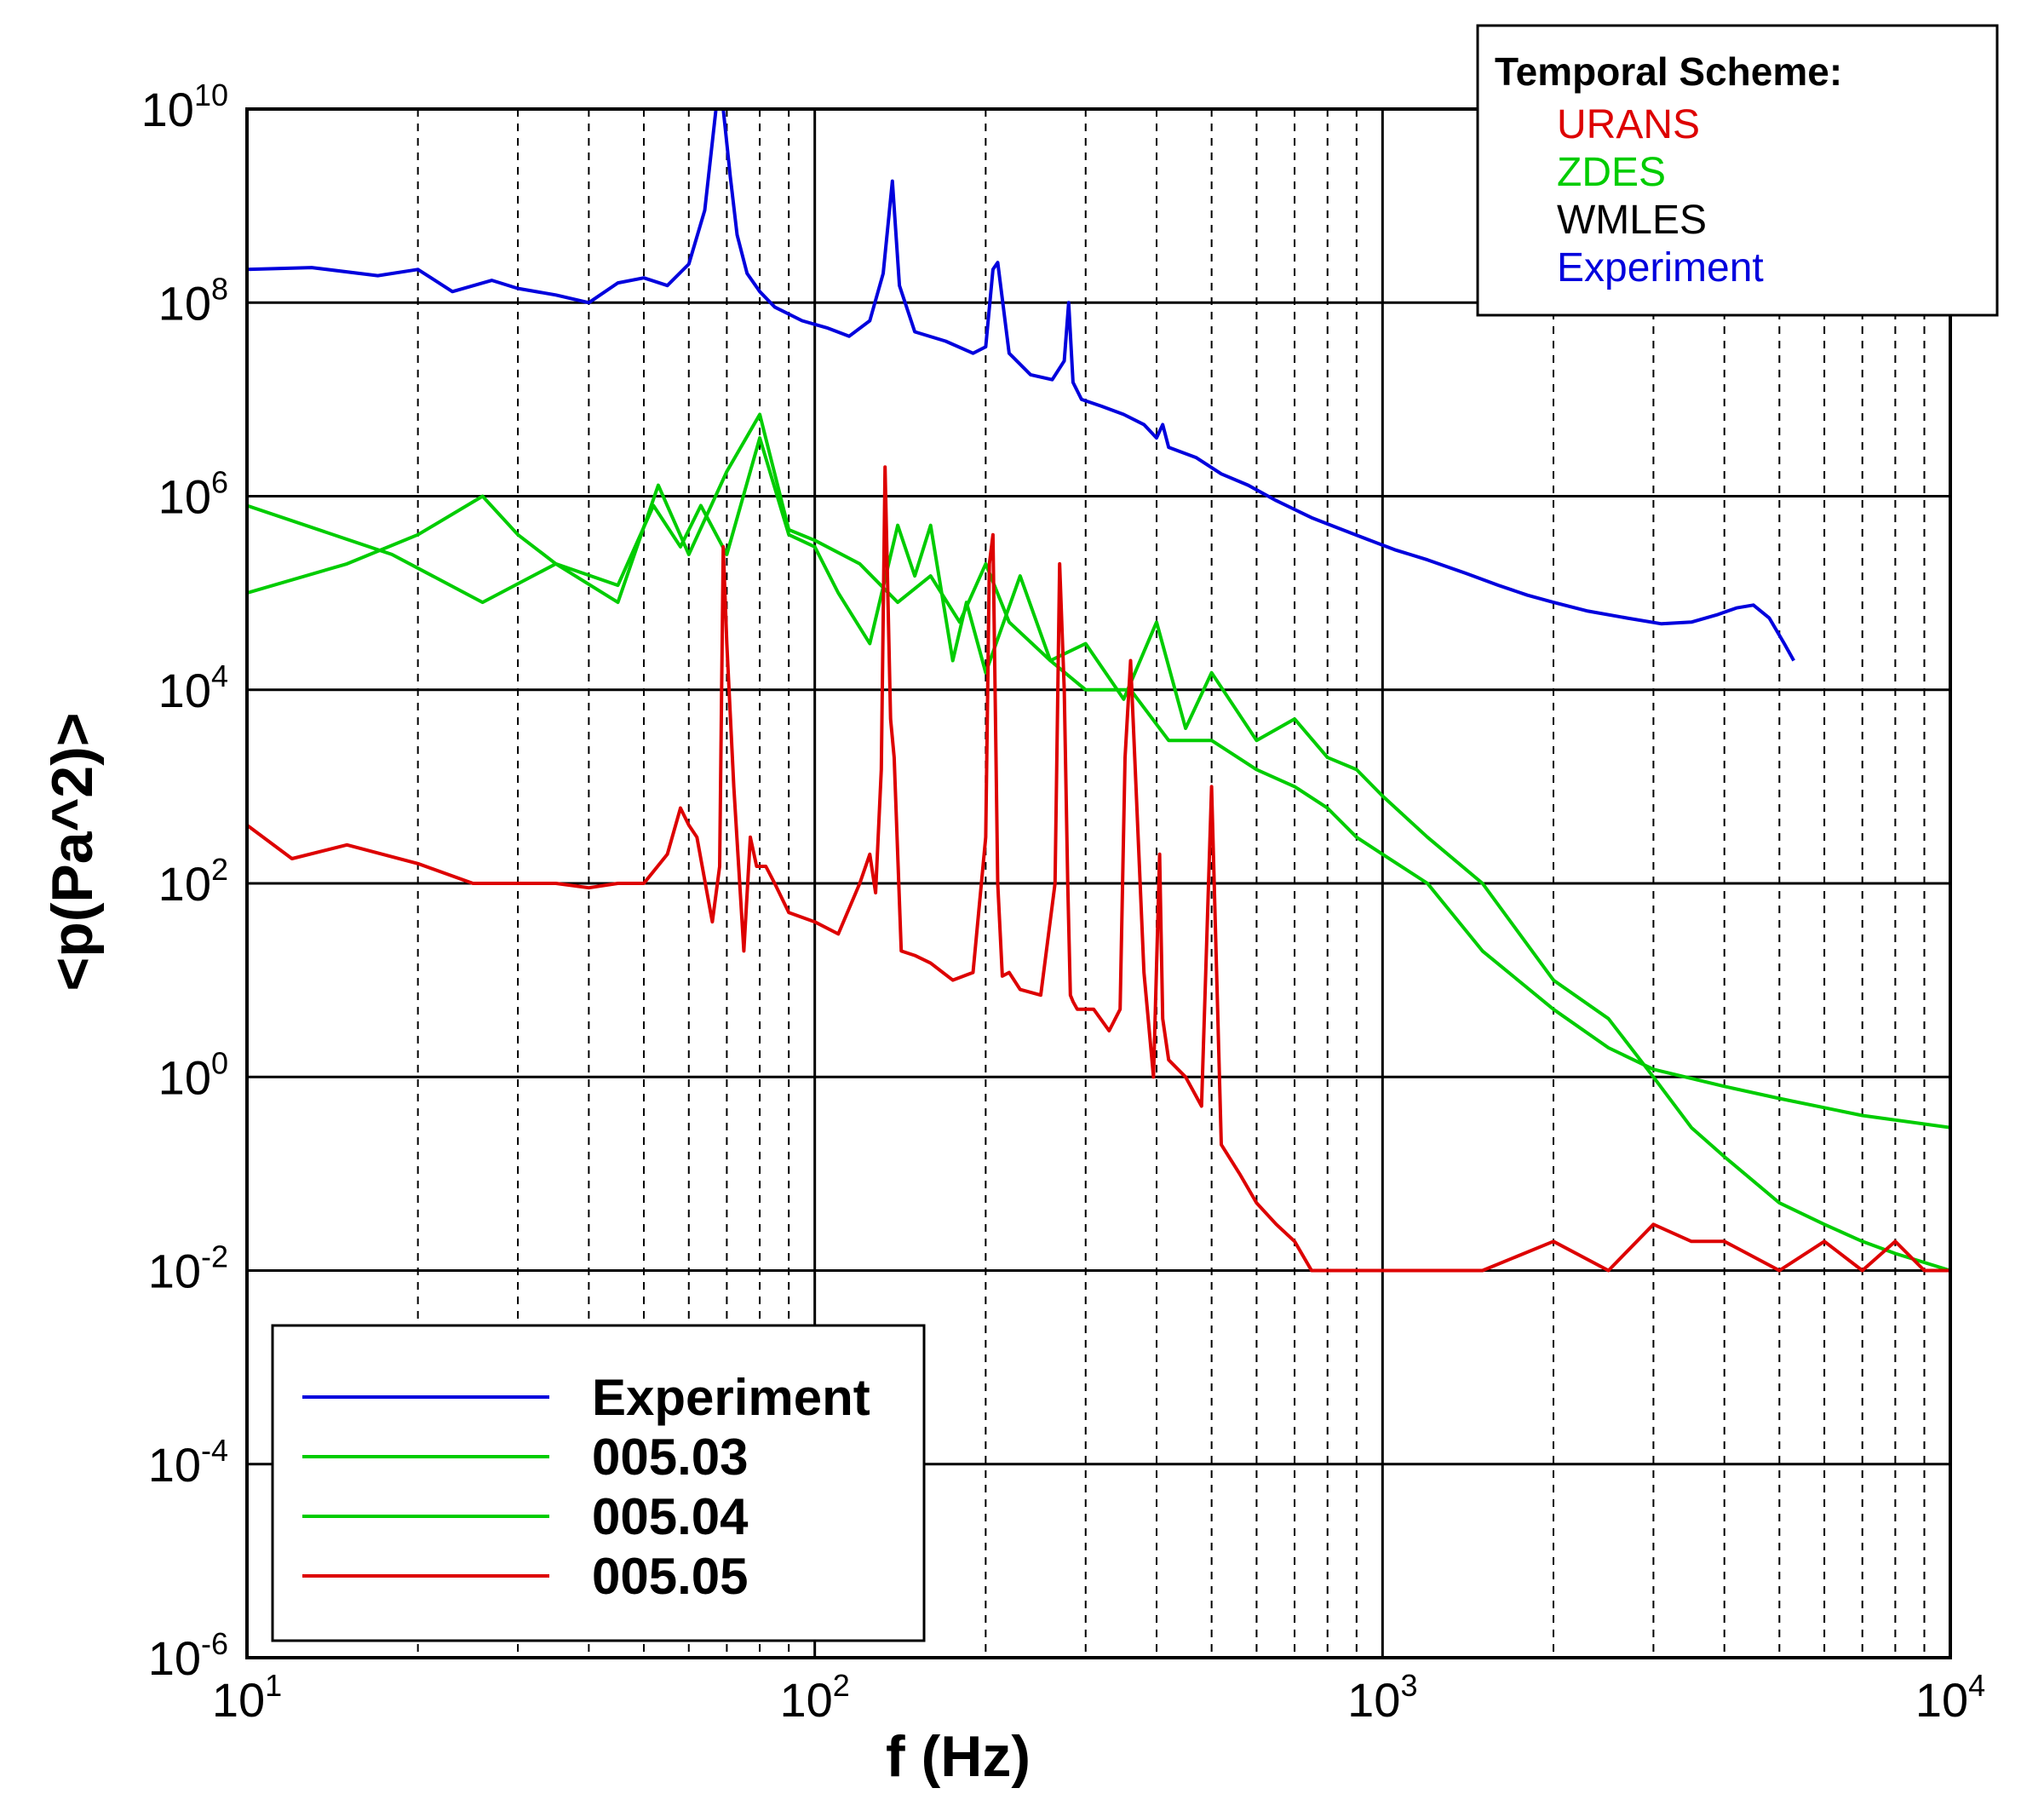  What do you see at coordinates (670, 1517) in the screenshot?
I see `legend-label: 005.04` at bounding box center [670, 1517].